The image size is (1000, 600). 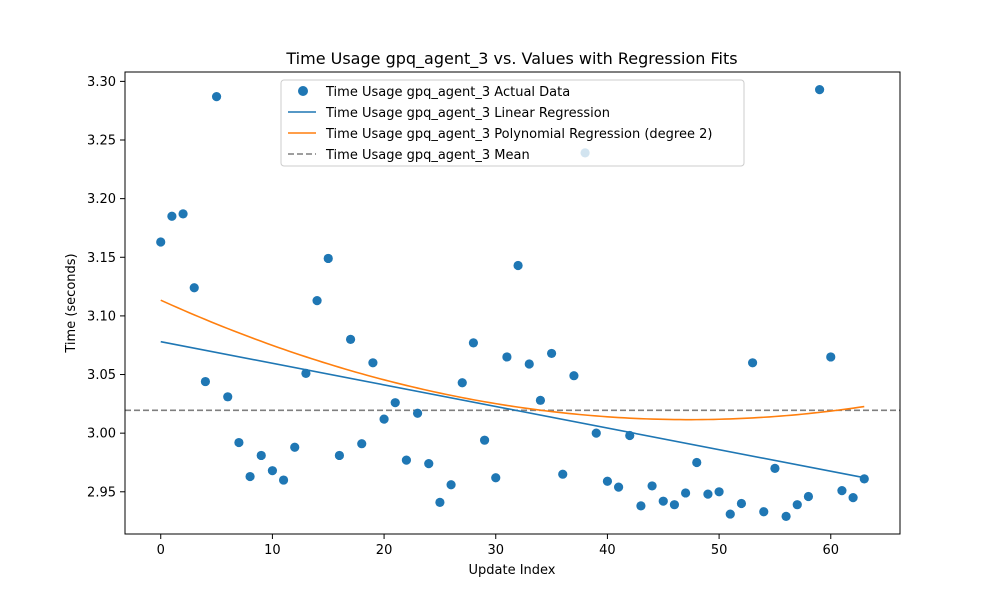 What do you see at coordinates (71, 303) in the screenshot?
I see `y-axis-label: Time (seconds)` at bounding box center [71, 303].